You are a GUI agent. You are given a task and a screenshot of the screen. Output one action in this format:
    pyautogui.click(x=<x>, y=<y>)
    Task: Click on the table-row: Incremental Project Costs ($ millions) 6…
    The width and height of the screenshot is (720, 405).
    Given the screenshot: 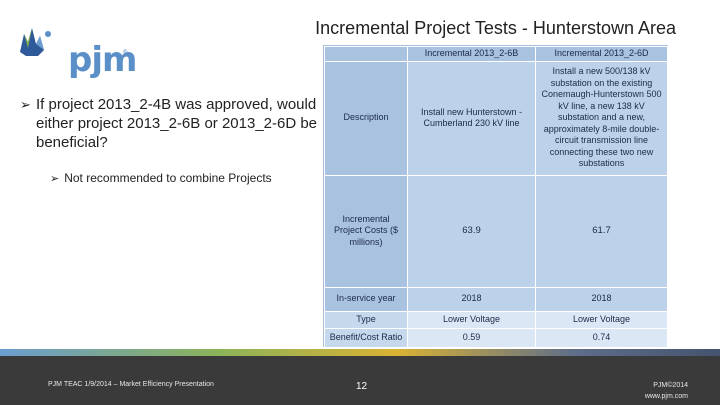 What is the action you would take?
    pyautogui.click(x=496, y=231)
    